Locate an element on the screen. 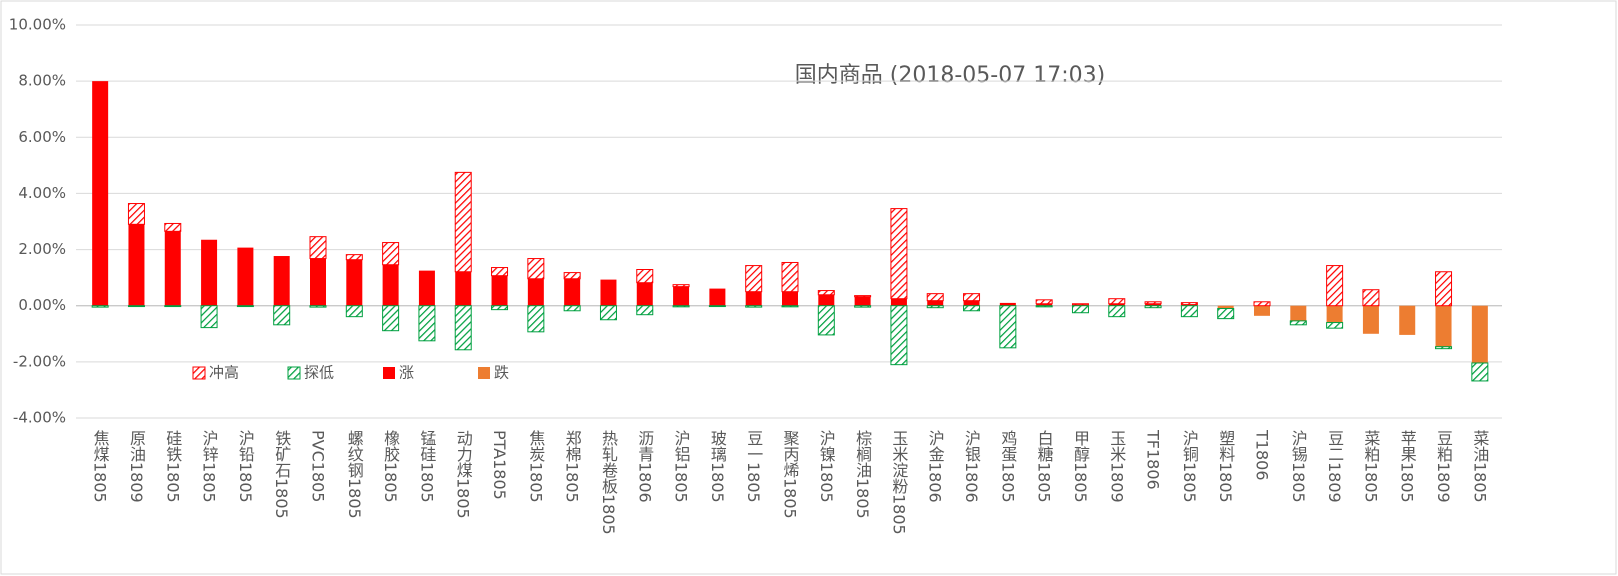 The image size is (1618, 576). x-tick-label: 郑棉1805 is located at coordinates (572, 466).